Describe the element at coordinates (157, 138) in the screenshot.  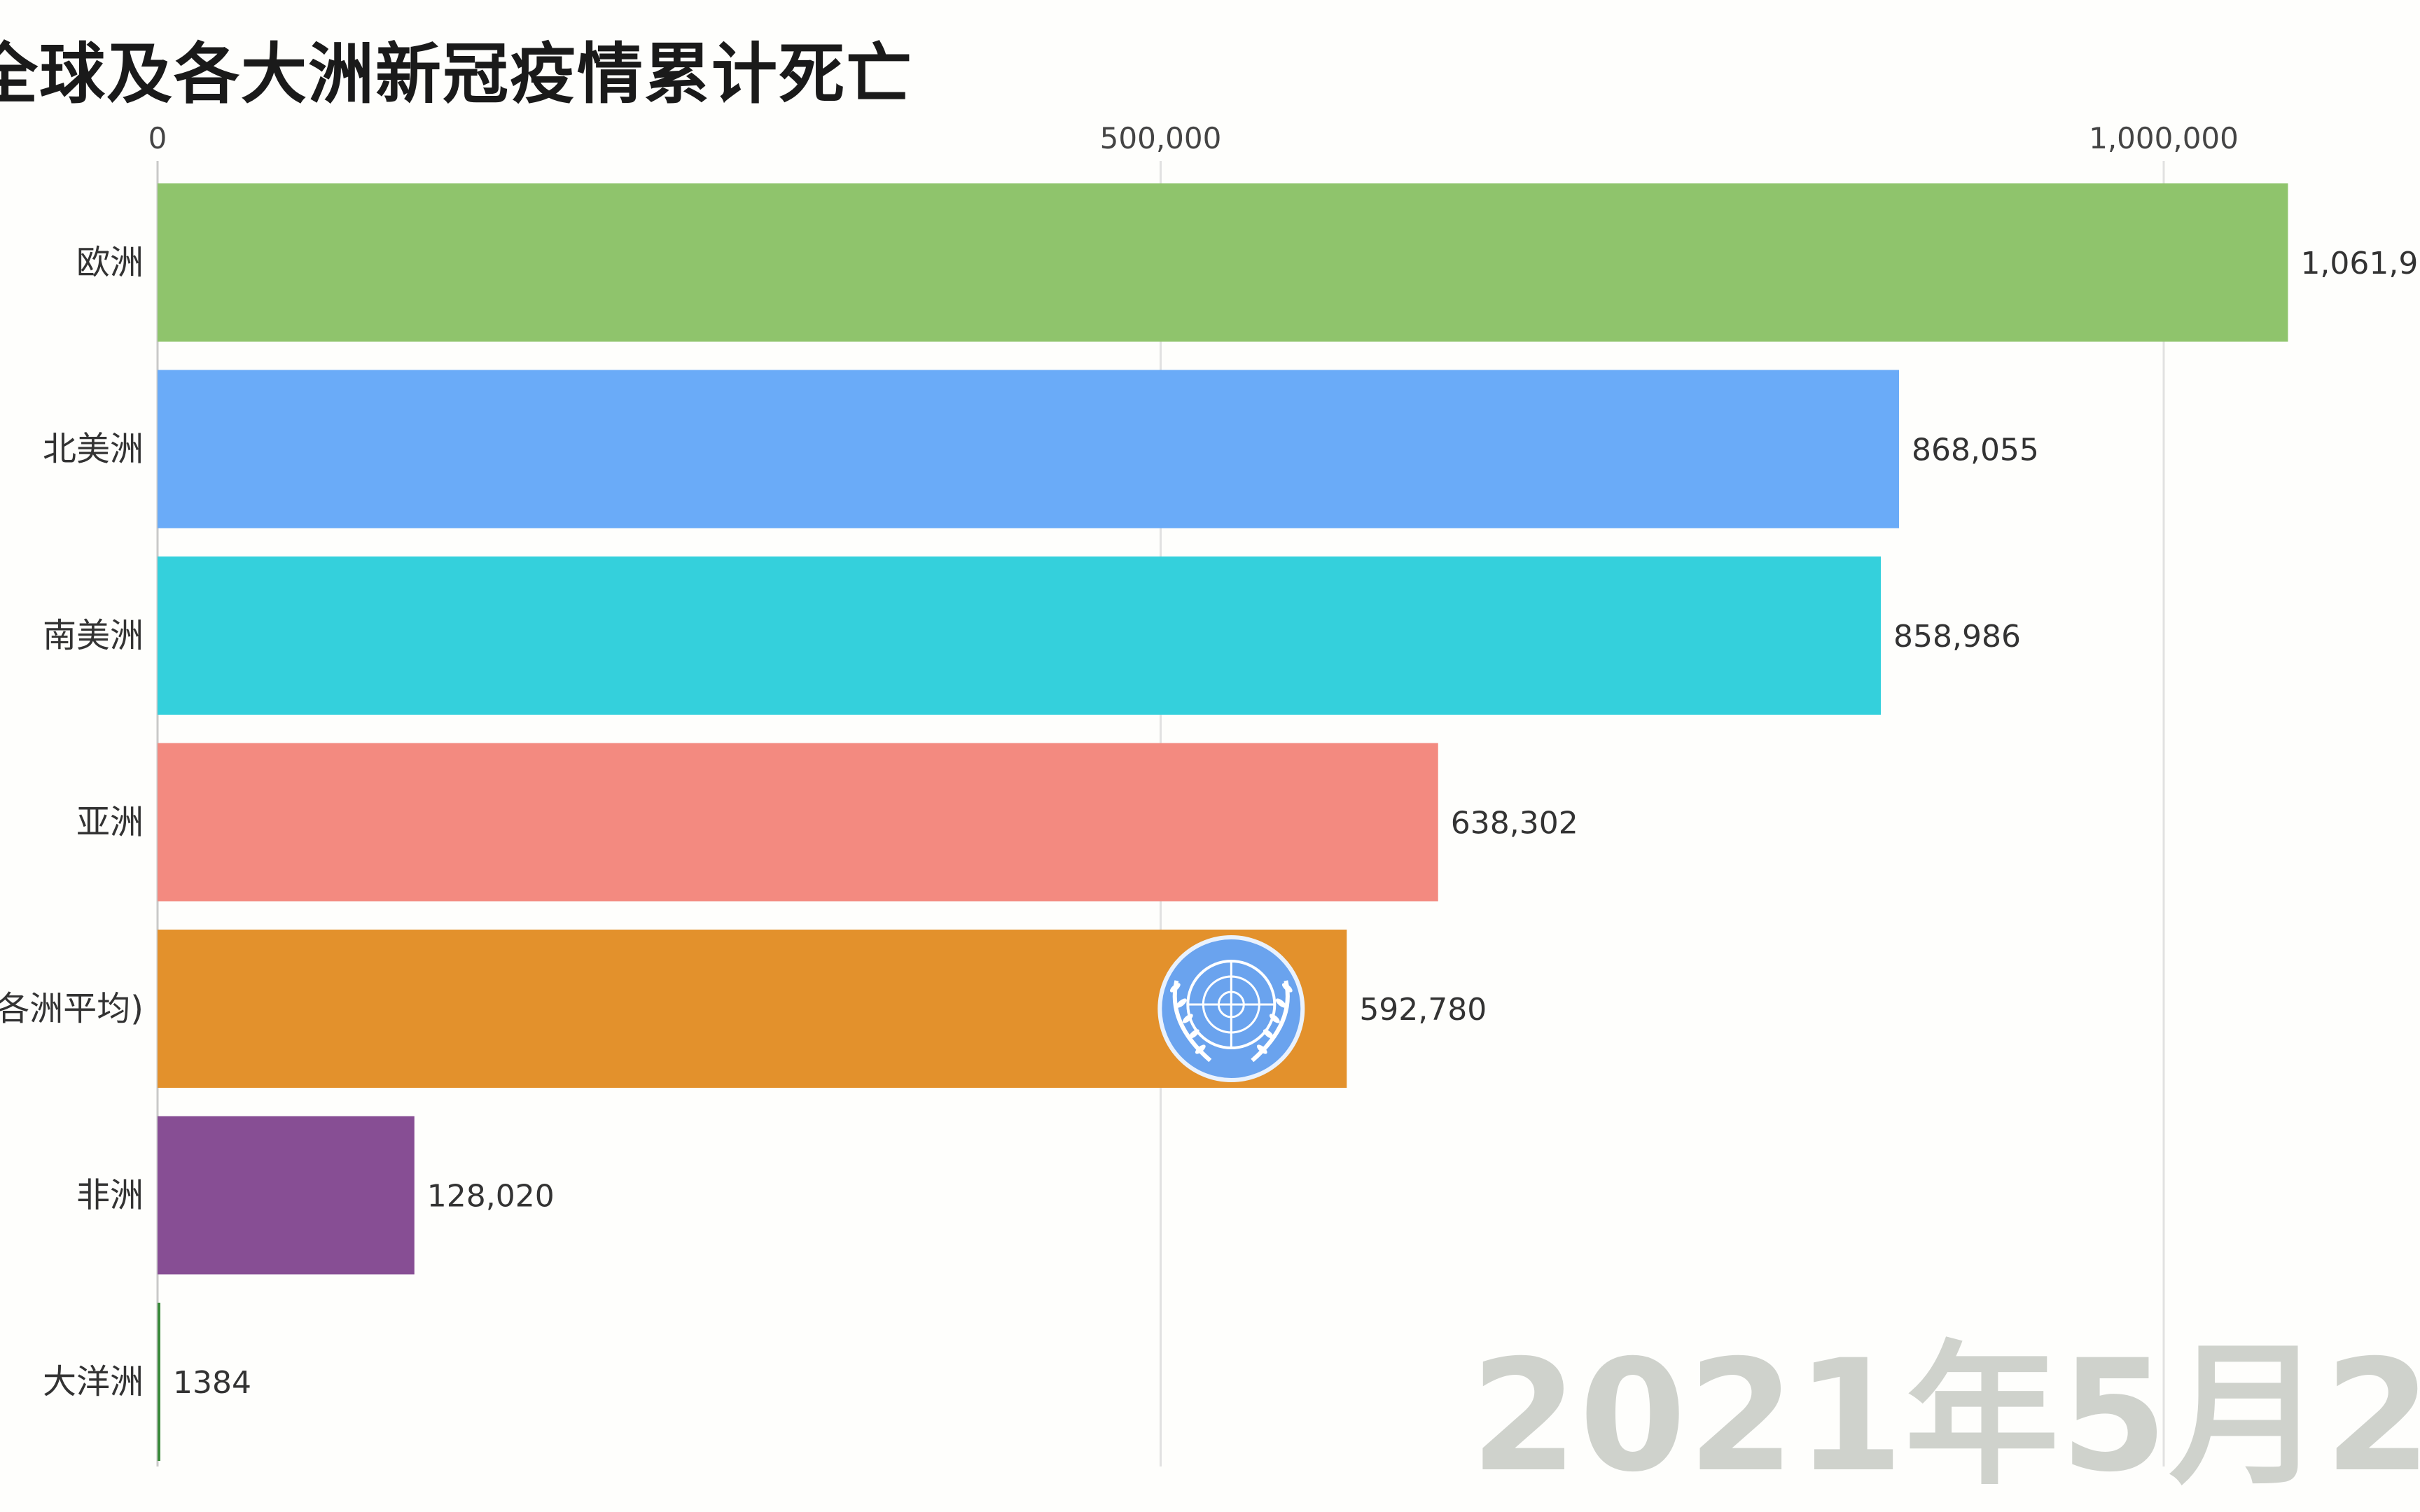
I see `x-tick-label: 0` at that location.